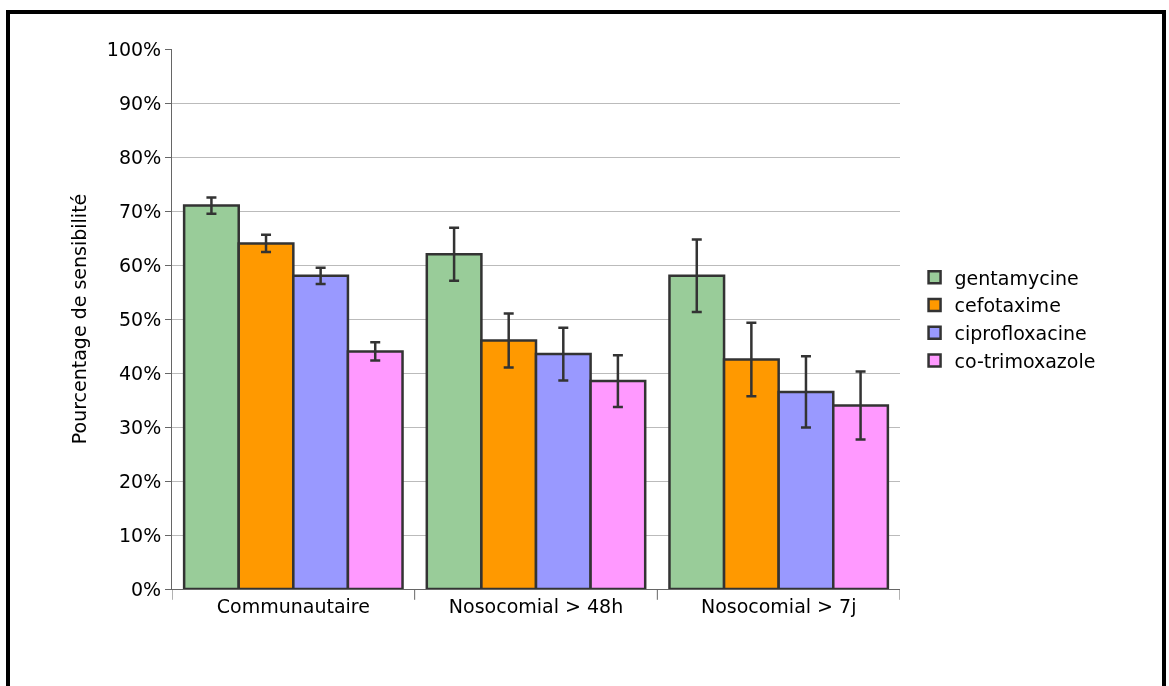 The image size is (1169, 686). What do you see at coordinates (140, 426) in the screenshot?
I see `y-tick-label: 30%` at bounding box center [140, 426].